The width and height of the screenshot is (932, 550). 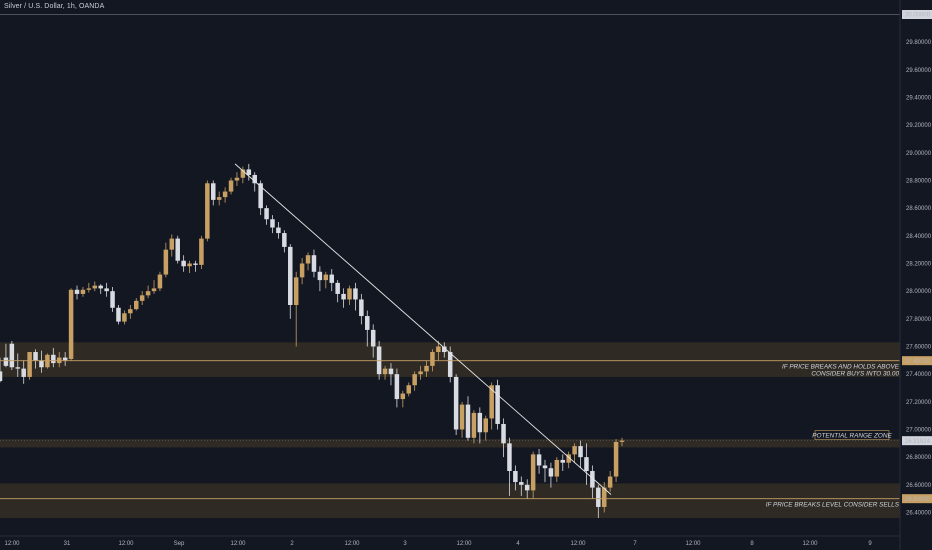 I want to click on price-label-0: 30.00000, so click(x=918, y=16).